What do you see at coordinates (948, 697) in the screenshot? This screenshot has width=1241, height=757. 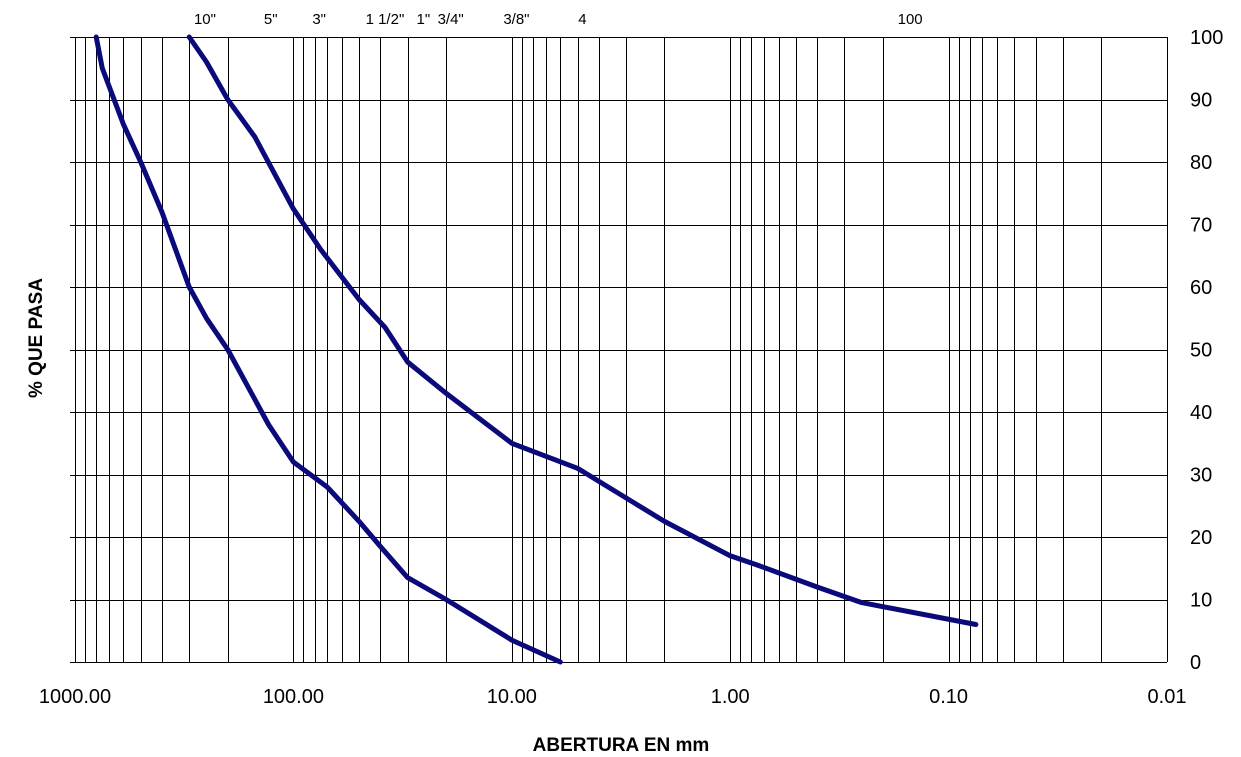 I see `x-tick-label: 0.10` at bounding box center [948, 697].